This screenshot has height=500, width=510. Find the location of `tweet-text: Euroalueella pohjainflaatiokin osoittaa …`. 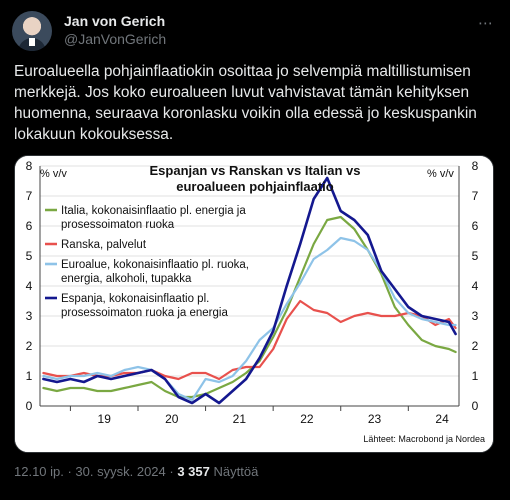

tweet-text: Euroalueella pohjainflaatiokin osoittaa … is located at coordinates (245, 103).